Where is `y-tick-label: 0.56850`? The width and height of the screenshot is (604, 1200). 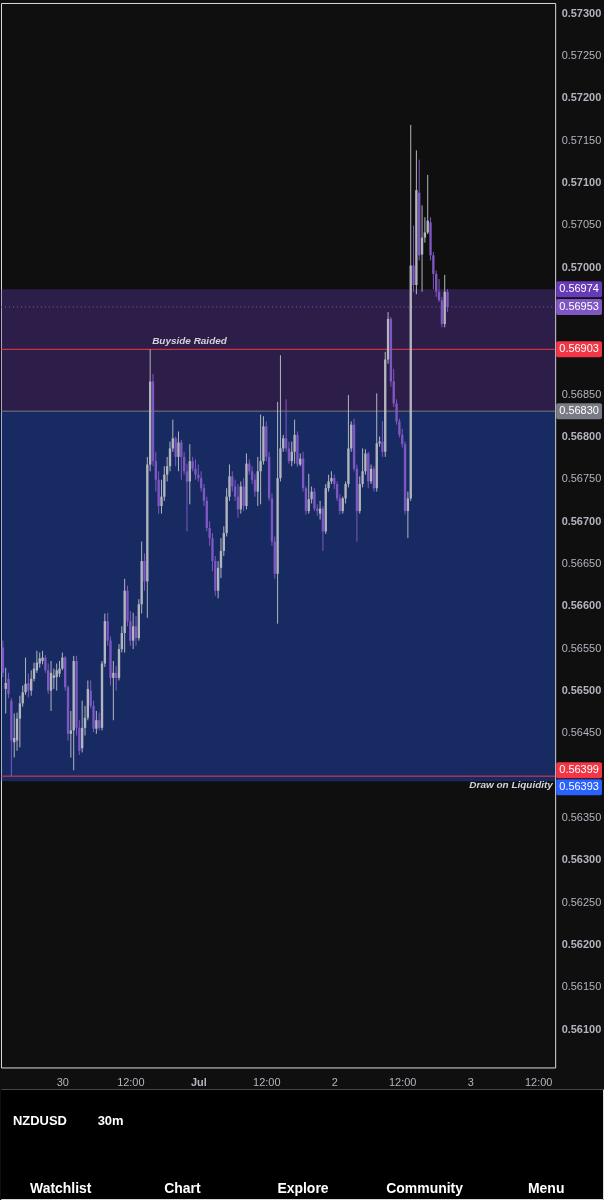
y-tick-label: 0.56850 is located at coordinates (581, 393).